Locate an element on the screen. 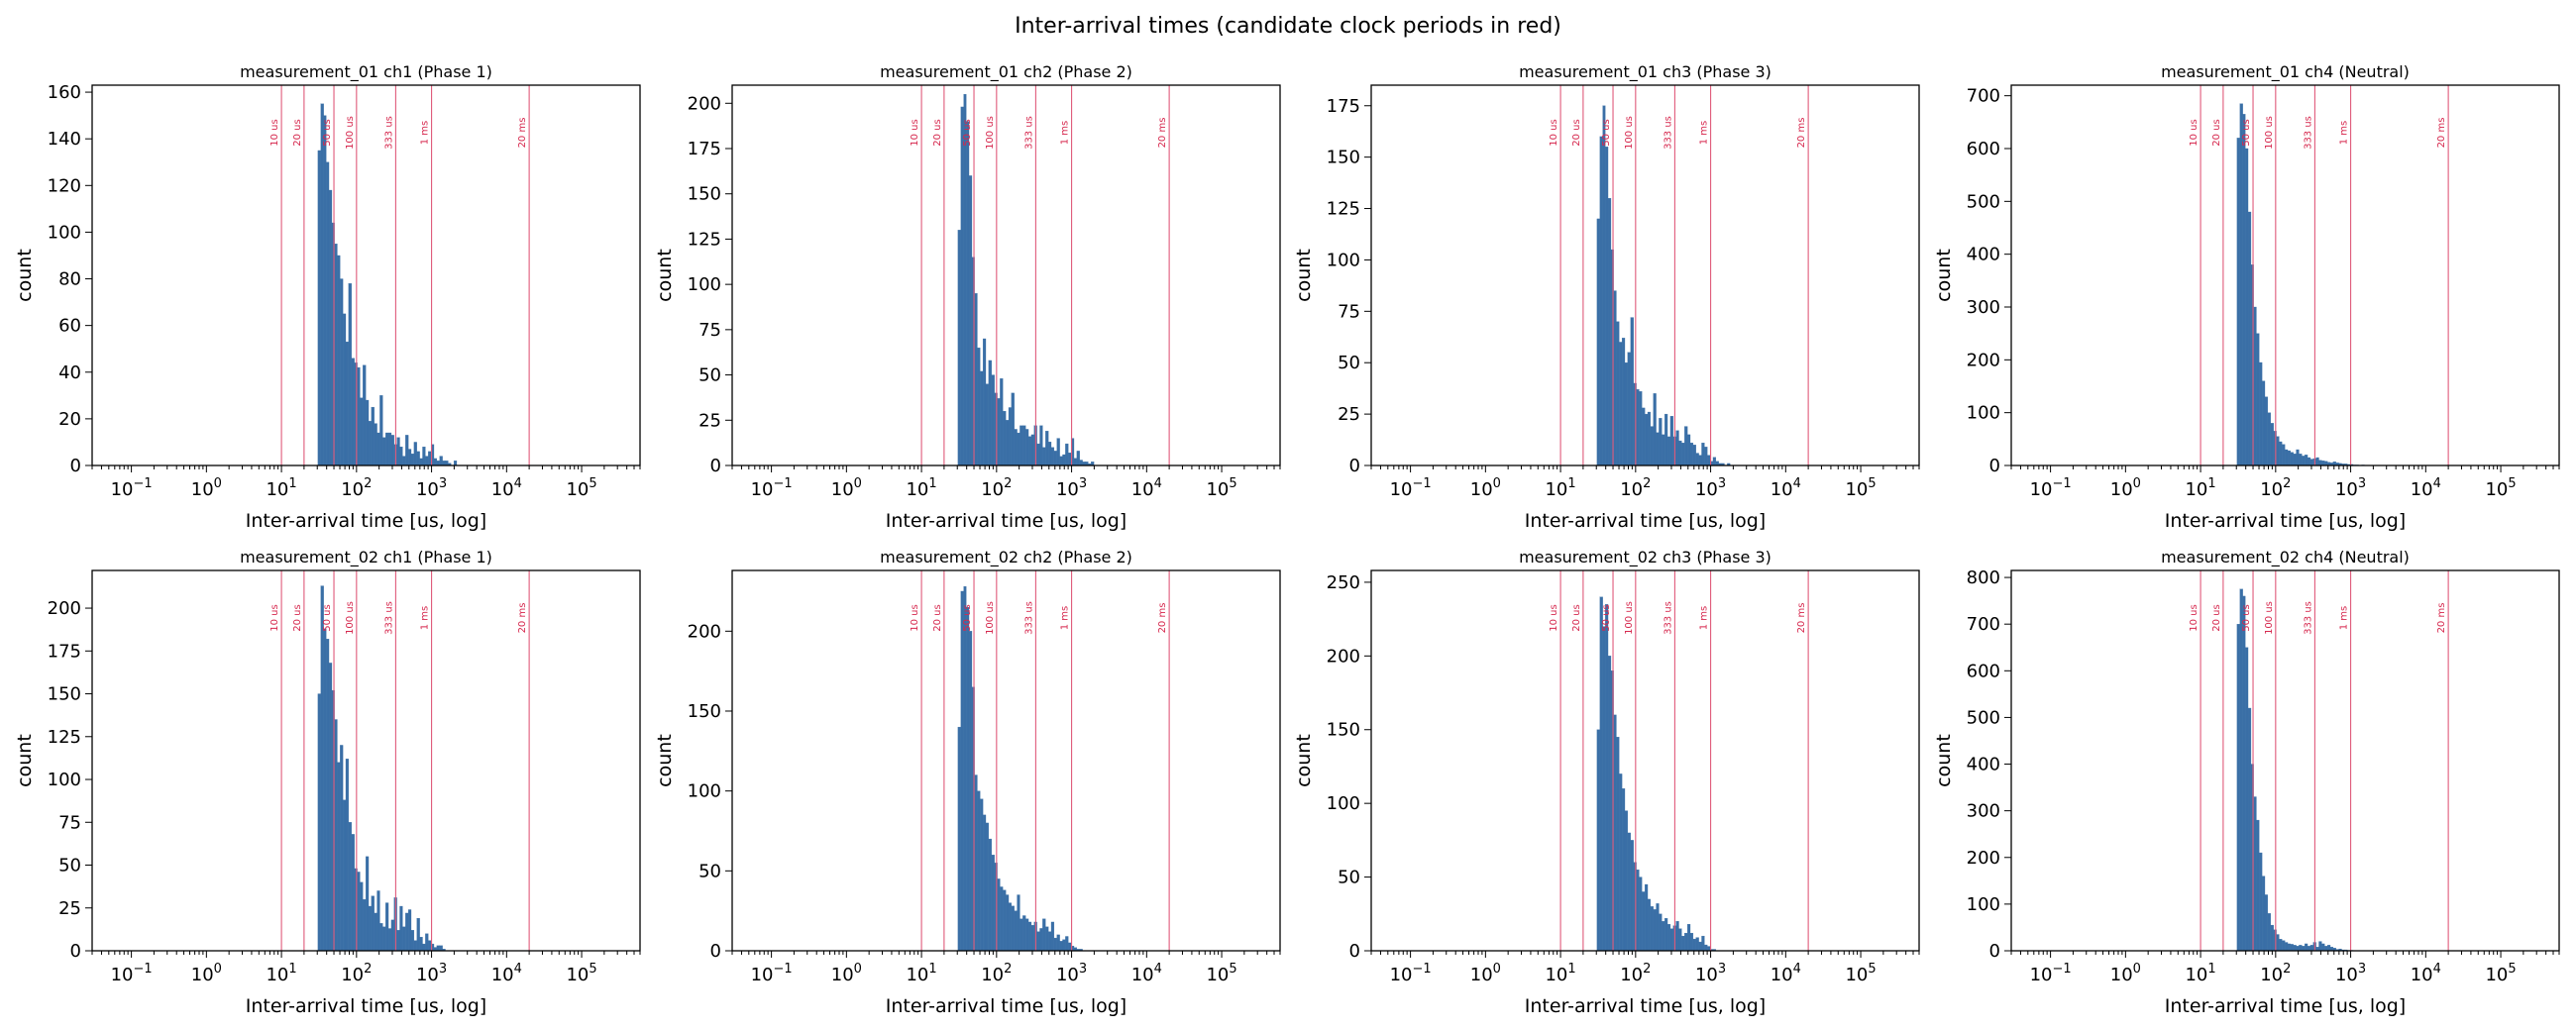 This screenshot has height=1030, width=2576. y-tick-label: 20 is located at coordinates (69, 419).